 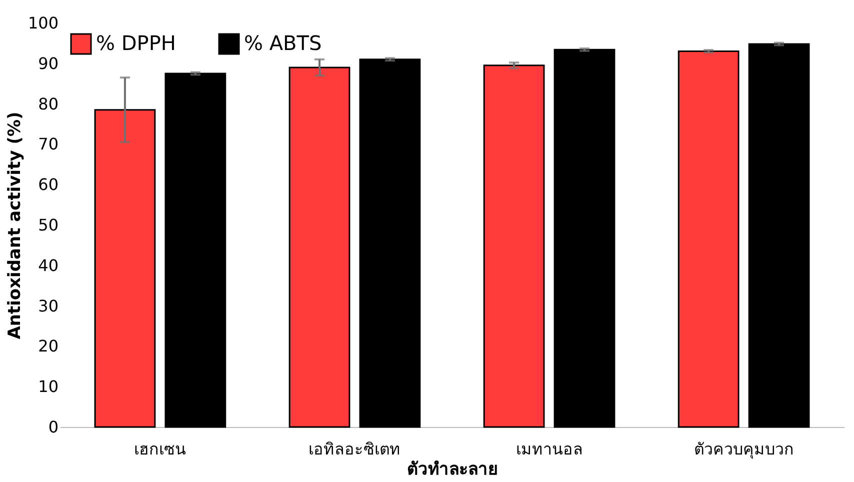 I want to click on y-tick-label: 90, so click(x=48, y=63).